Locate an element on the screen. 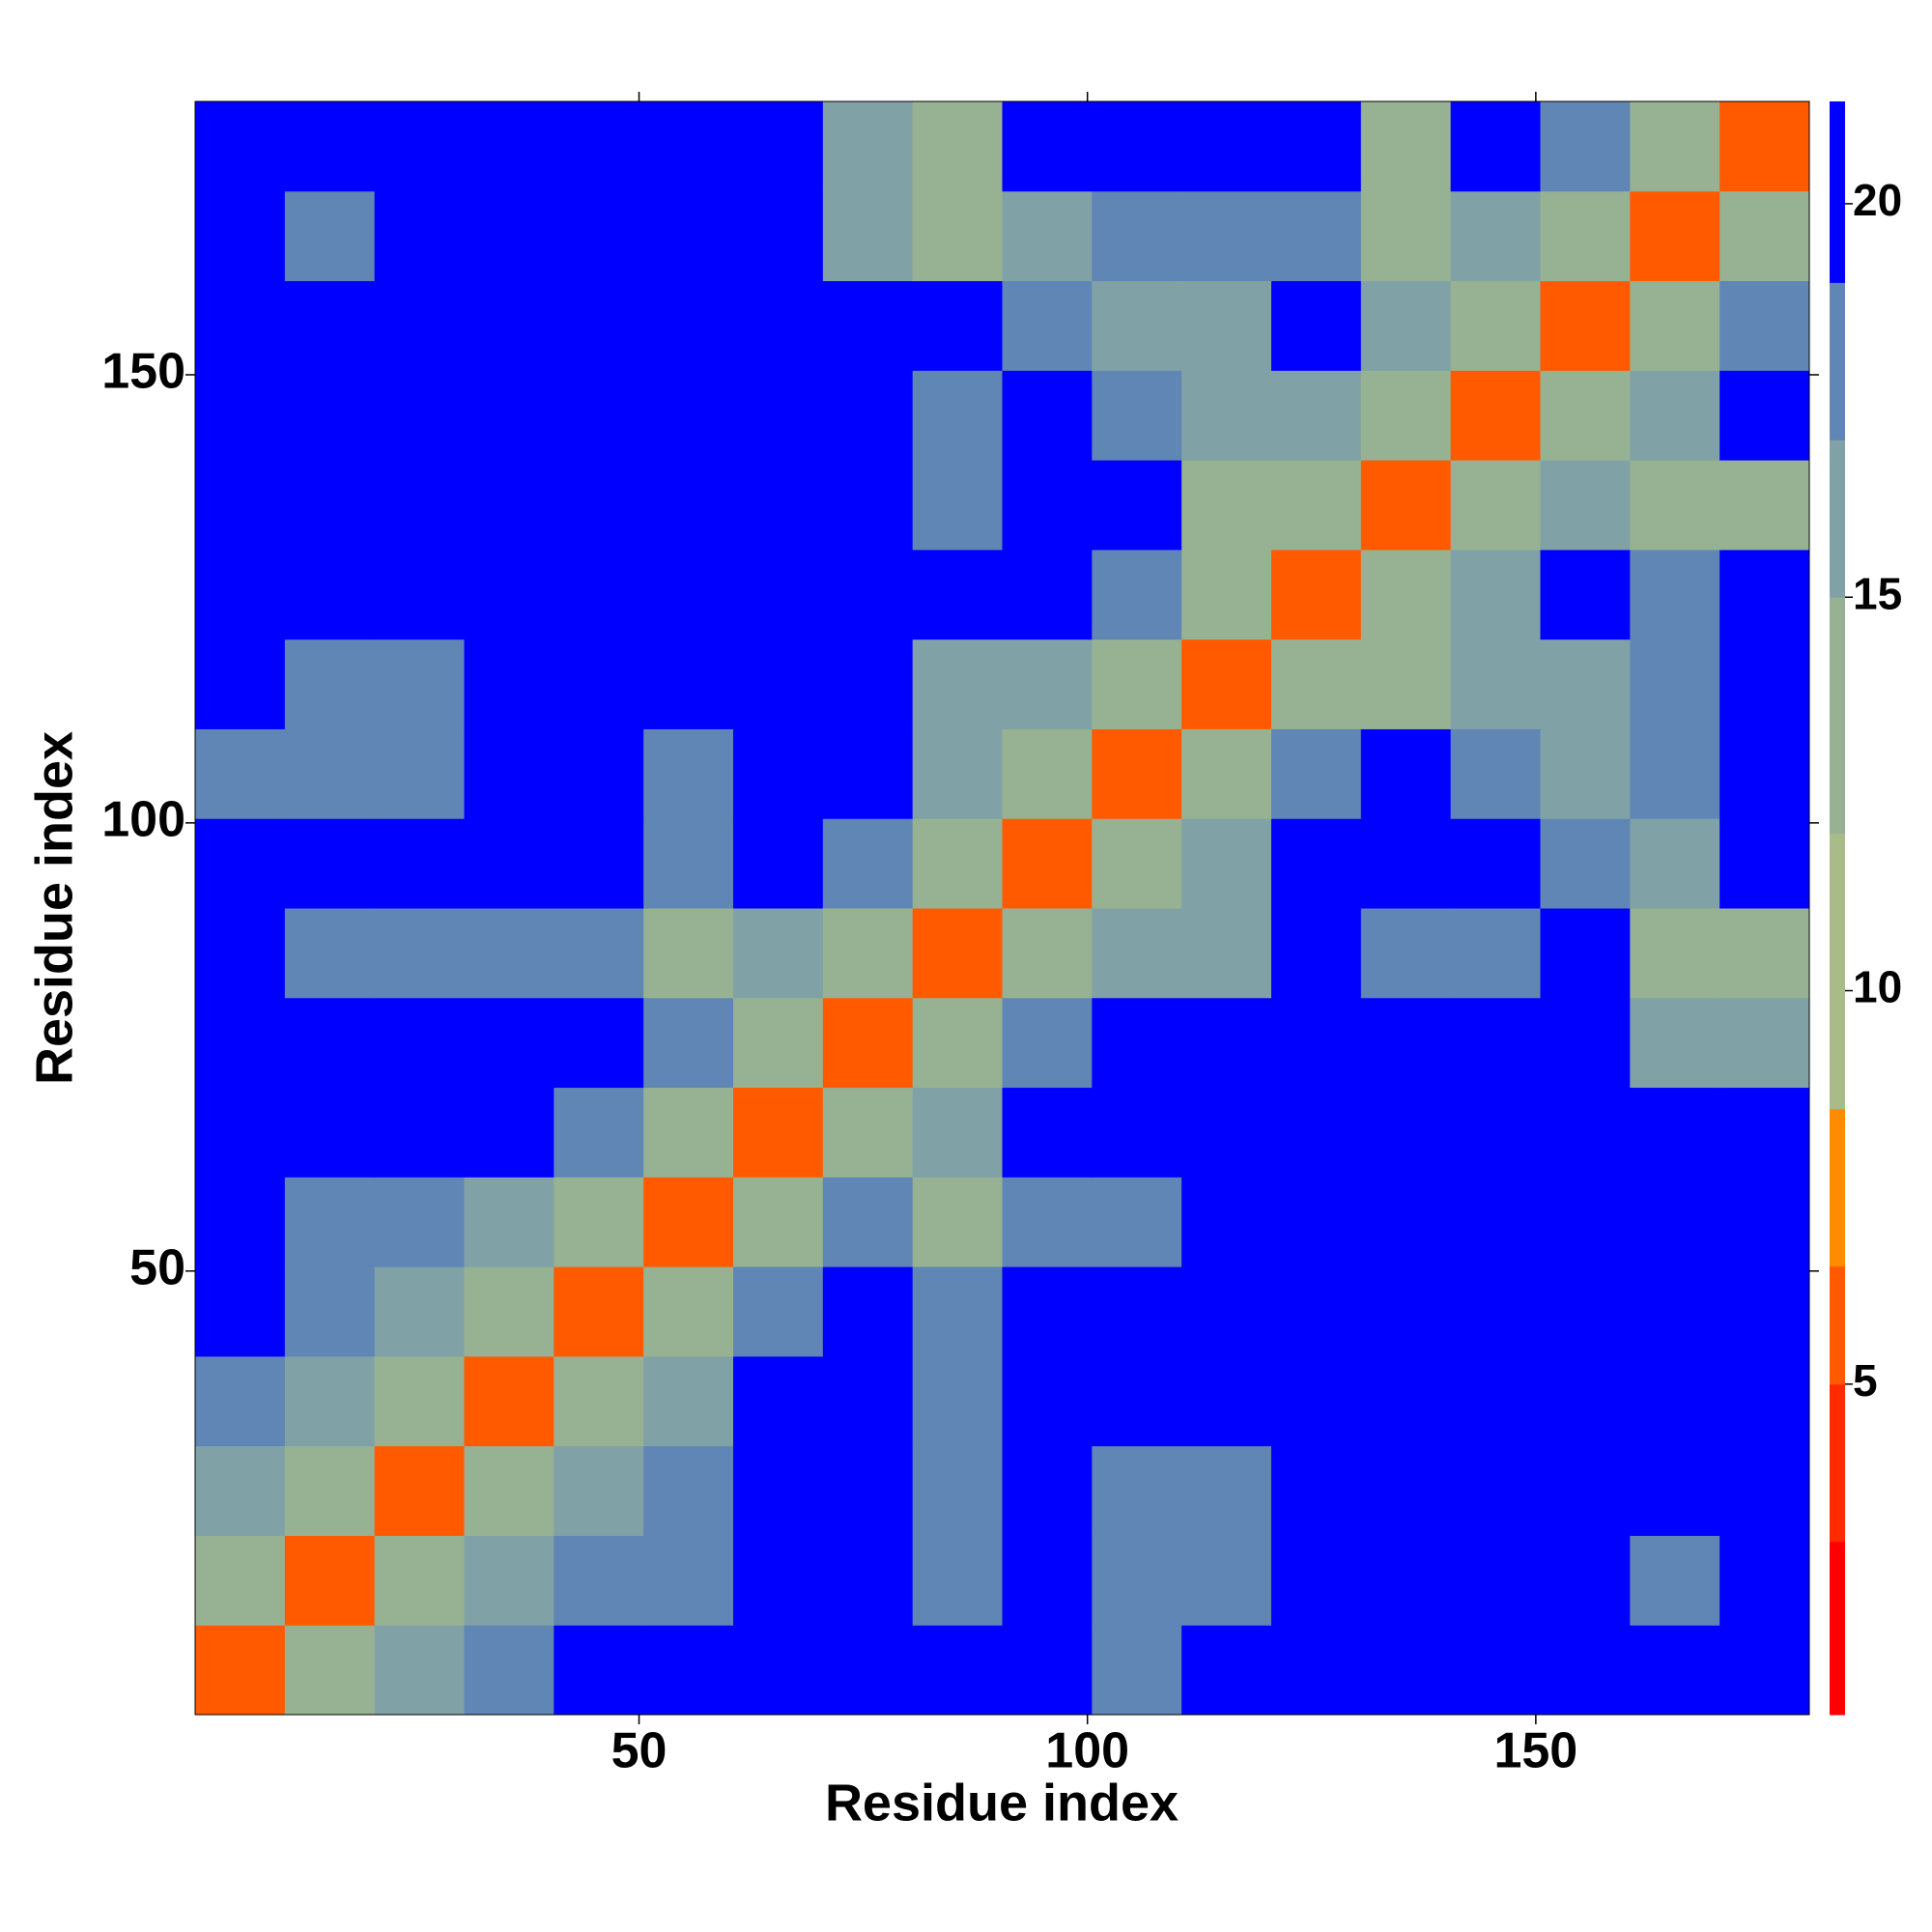 Image resolution: width=1932 pixels, height=1932 pixels. y-tick-label: 50 is located at coordinates (157, 1267).